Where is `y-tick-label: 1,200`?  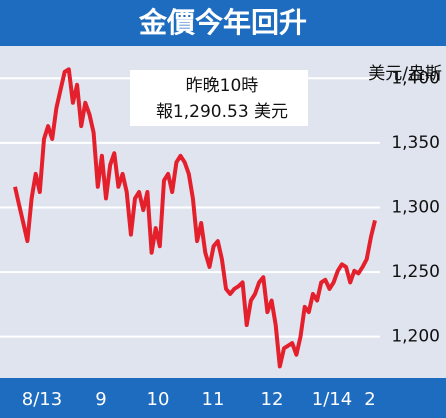 y-tick-label: 1,200 is located at coordinates (415, 337).